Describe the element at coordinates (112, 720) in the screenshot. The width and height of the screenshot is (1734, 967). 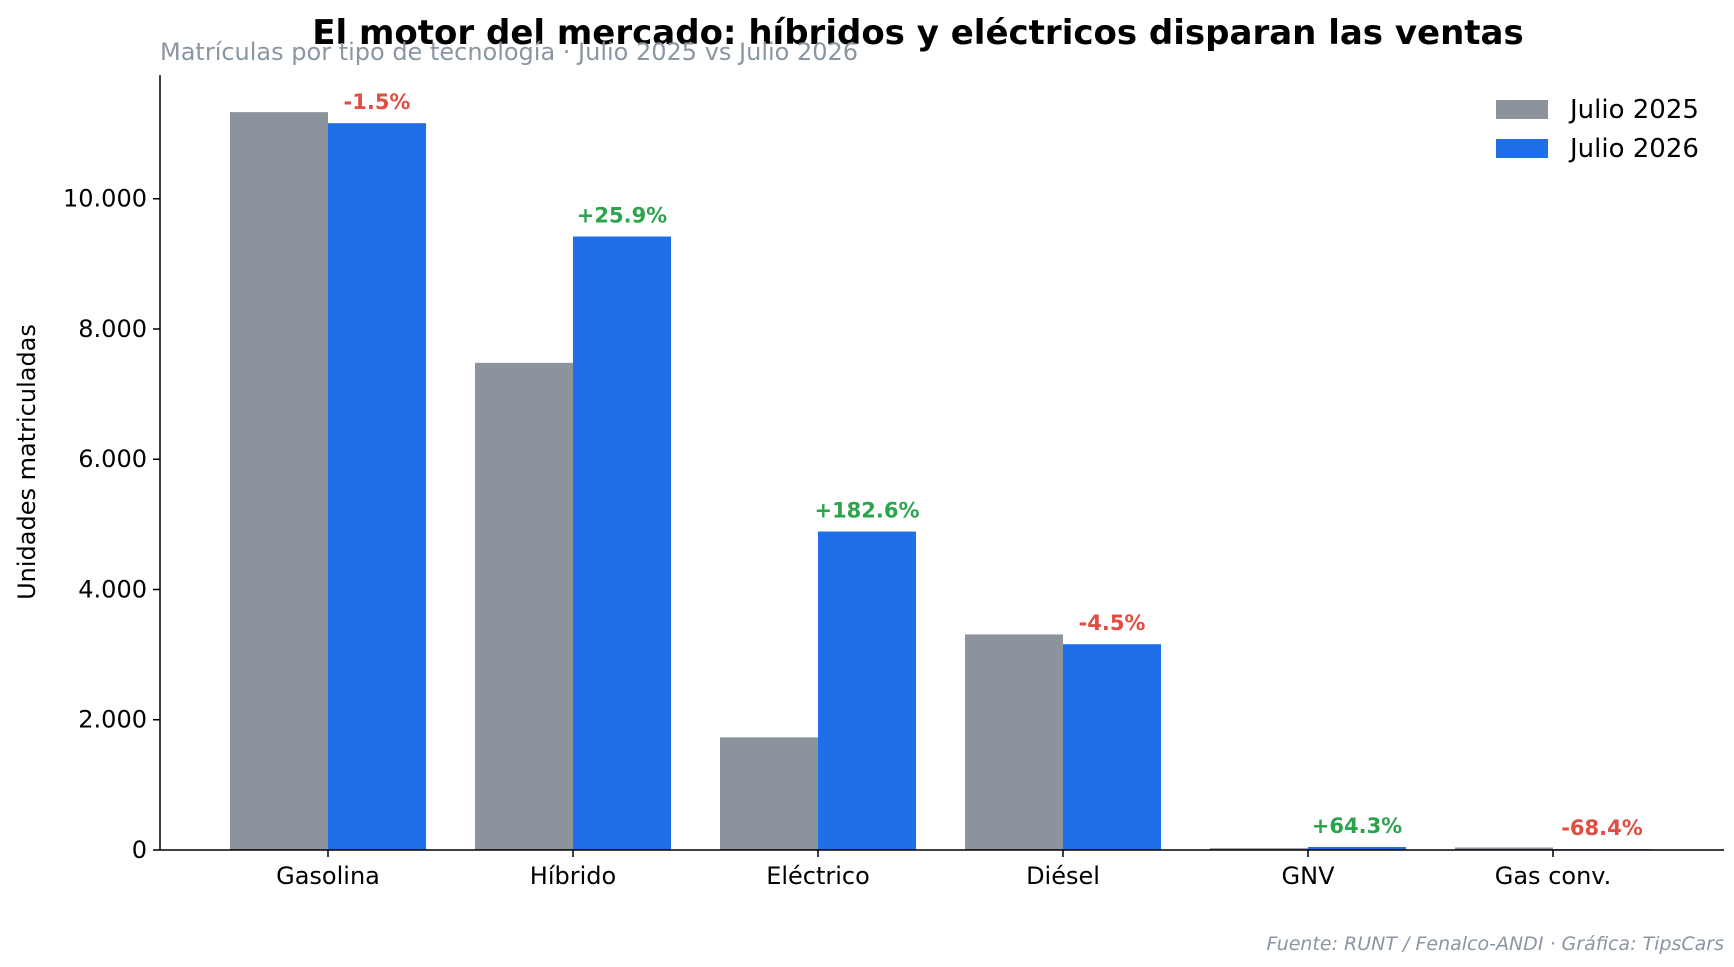
I see `y-tick-label: 2.000` at that location.